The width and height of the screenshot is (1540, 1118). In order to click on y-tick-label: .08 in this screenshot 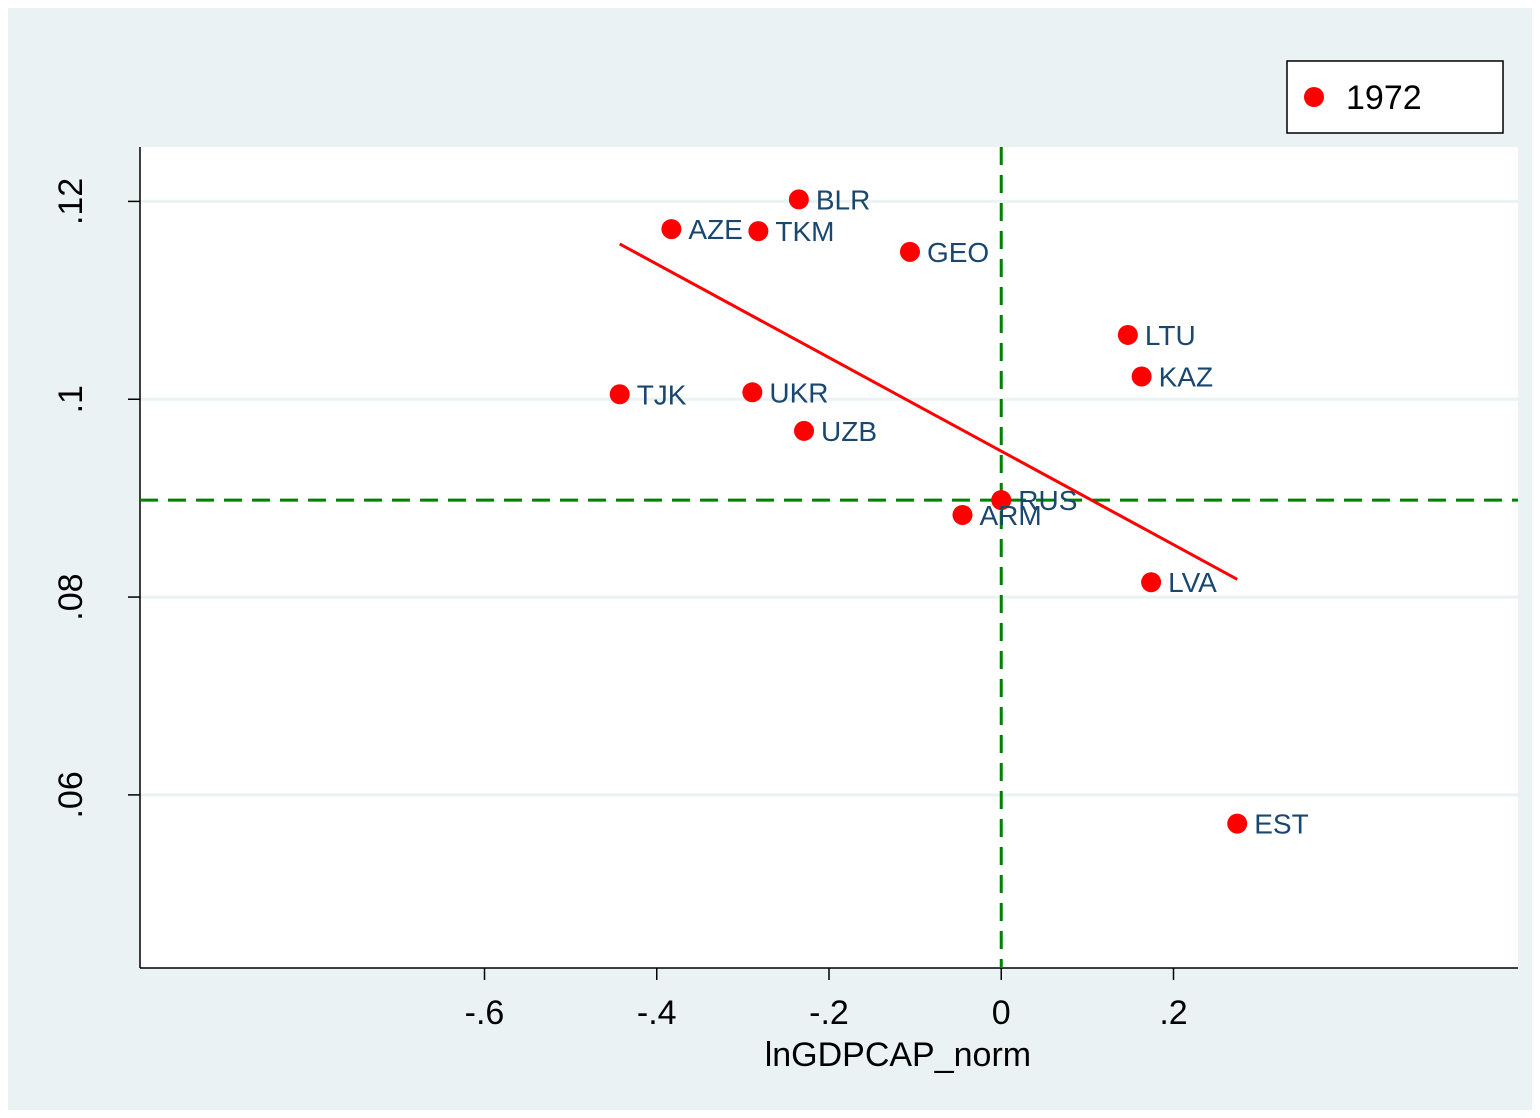, I will do `click(71, 596)`.